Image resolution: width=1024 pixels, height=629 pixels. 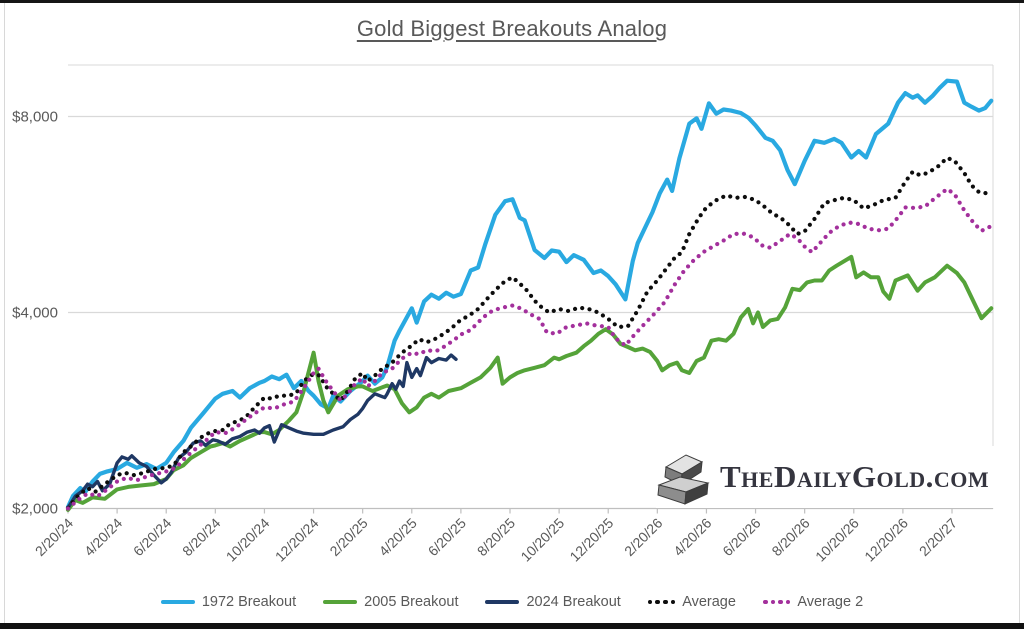 I want to click on legend-label: Average 2, so click(x=830, y=602).